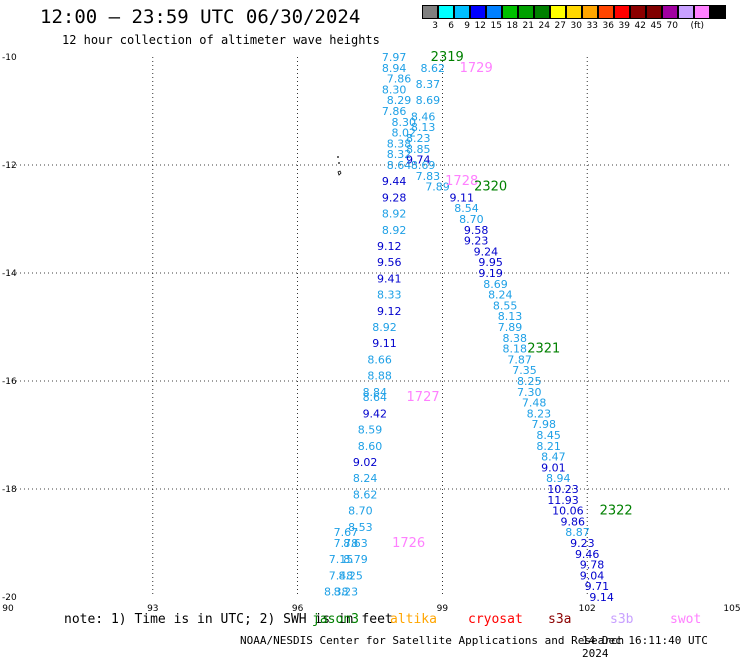  I want to click on y-tick-label: -18, so click(9, 490).